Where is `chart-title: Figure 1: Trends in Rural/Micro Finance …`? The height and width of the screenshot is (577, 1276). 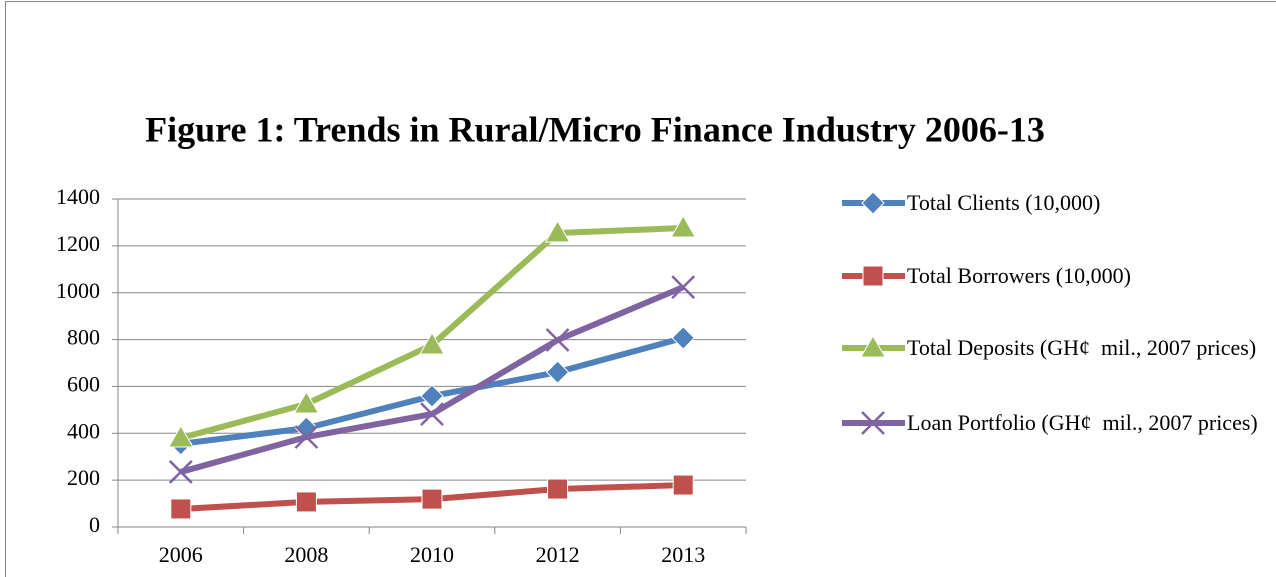 chart-title: Figure 1: Trends in Rural/Micro Finance … is located at coordinates (595, 129).